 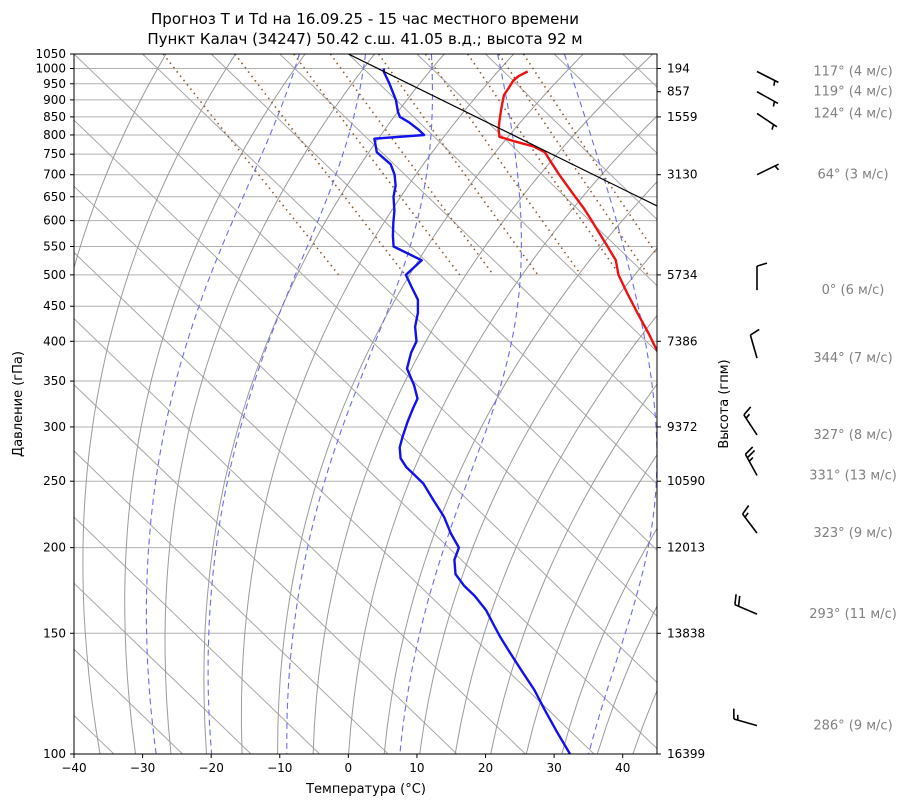 I want to click on y-tick-label: 1000, so click(x=50, y=69).